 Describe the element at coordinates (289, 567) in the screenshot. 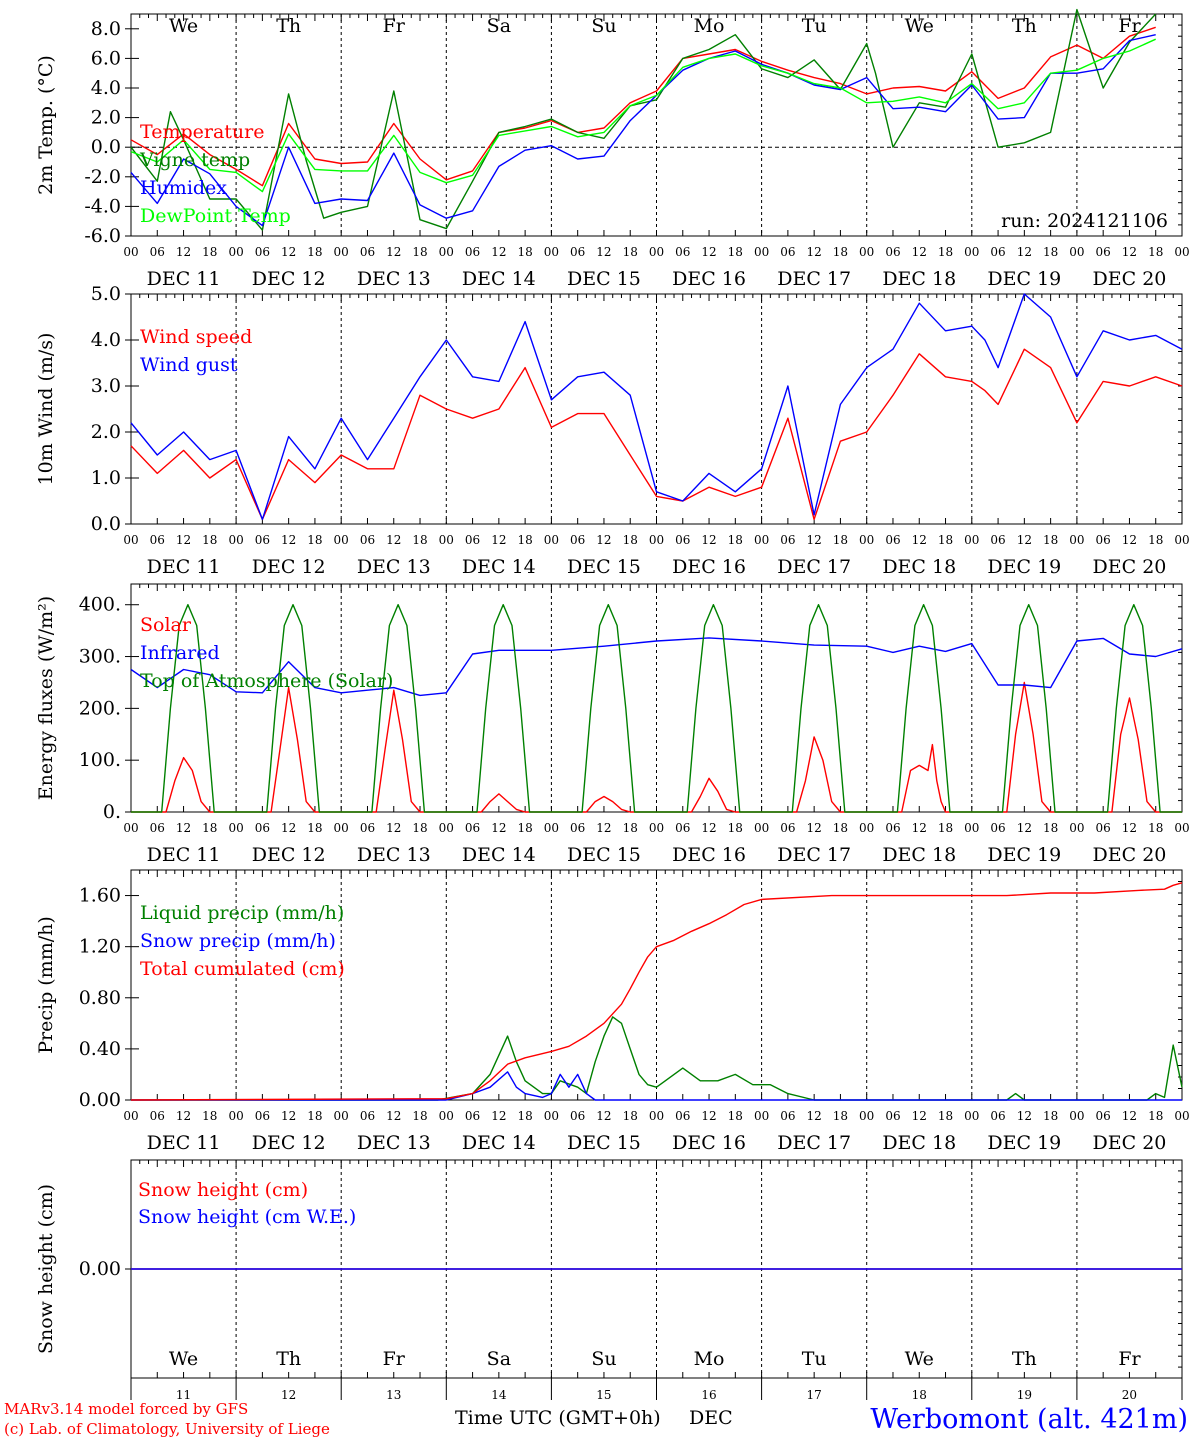

I see `date-label: DEC 12` at that location.